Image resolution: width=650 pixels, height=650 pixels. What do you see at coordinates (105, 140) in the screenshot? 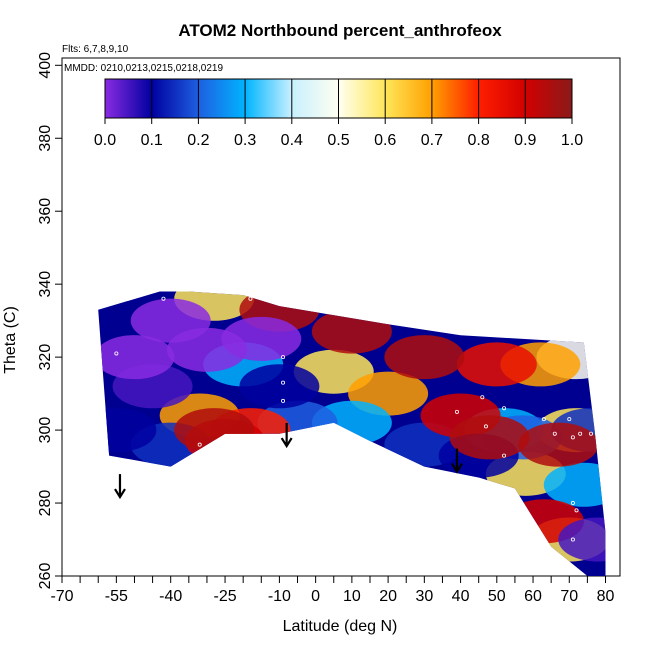
I see `colorbar-tick-label: 0.0` at bounding box center [105, 140].